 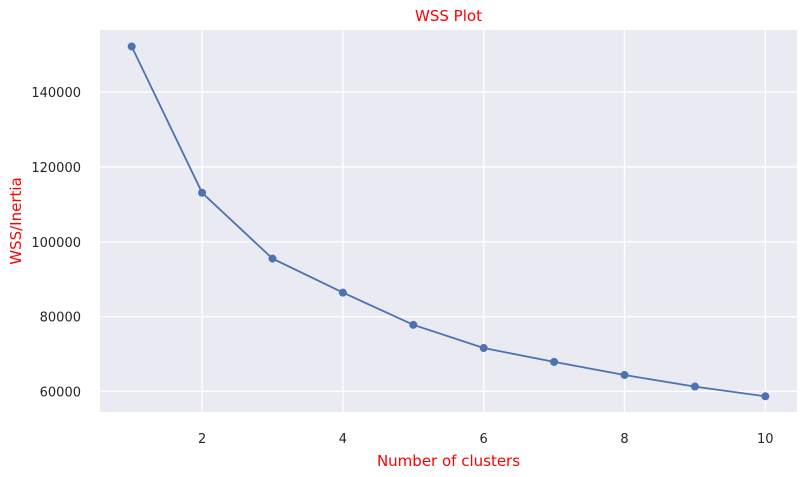 What do you see at coordinates (56, 93) in the screenshot?
I see `y-tick-label: 140000` at bounding box center [56, 93].